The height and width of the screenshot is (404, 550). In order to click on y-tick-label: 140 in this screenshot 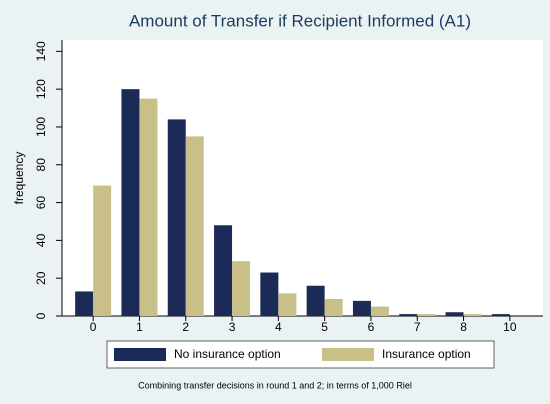, I will do `click(41, 51)`.